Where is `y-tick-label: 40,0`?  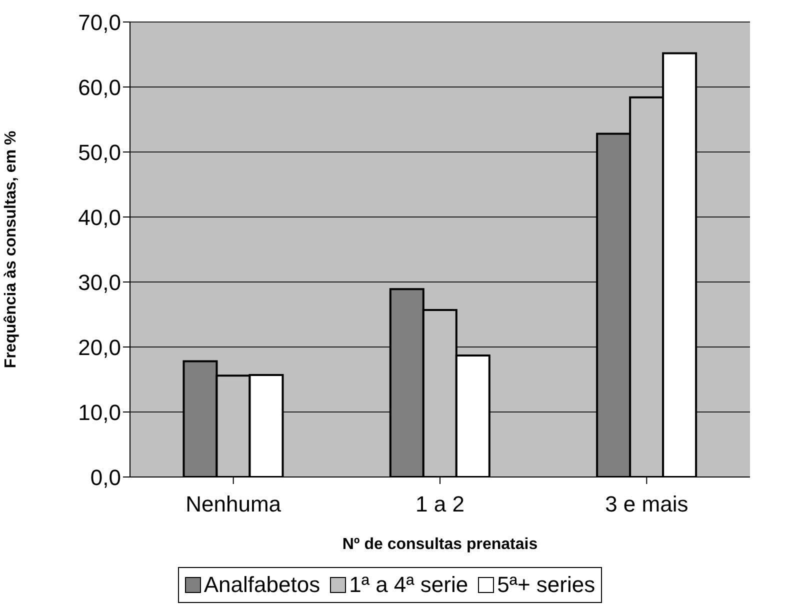
y-tick-label: 40,0 is located at coordinates (99, 217).